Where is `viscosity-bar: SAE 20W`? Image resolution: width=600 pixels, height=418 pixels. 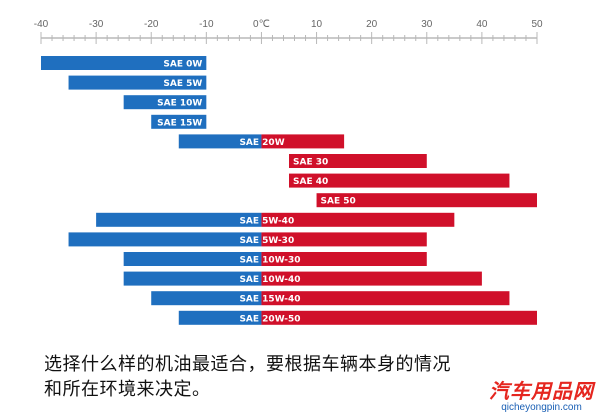 viscosity-bar: SAE 20W is located at coordinates (261, 141).